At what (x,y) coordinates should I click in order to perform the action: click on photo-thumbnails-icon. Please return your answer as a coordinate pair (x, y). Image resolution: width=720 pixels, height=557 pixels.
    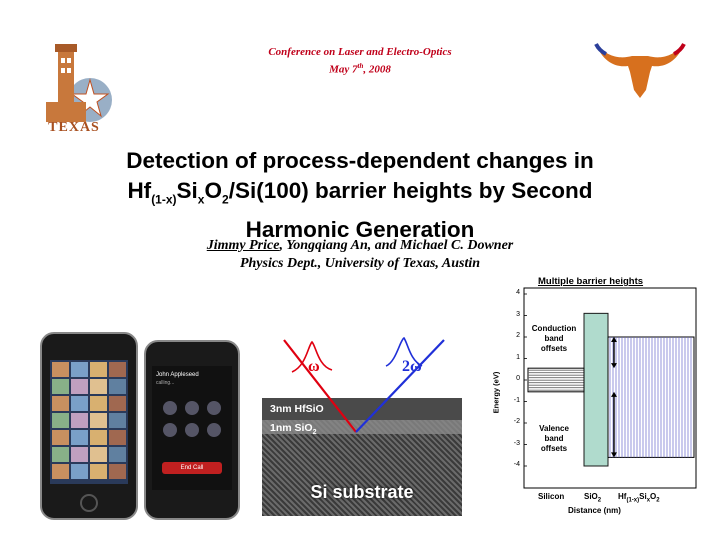
    Looking at the image, I should click on (89, 420).